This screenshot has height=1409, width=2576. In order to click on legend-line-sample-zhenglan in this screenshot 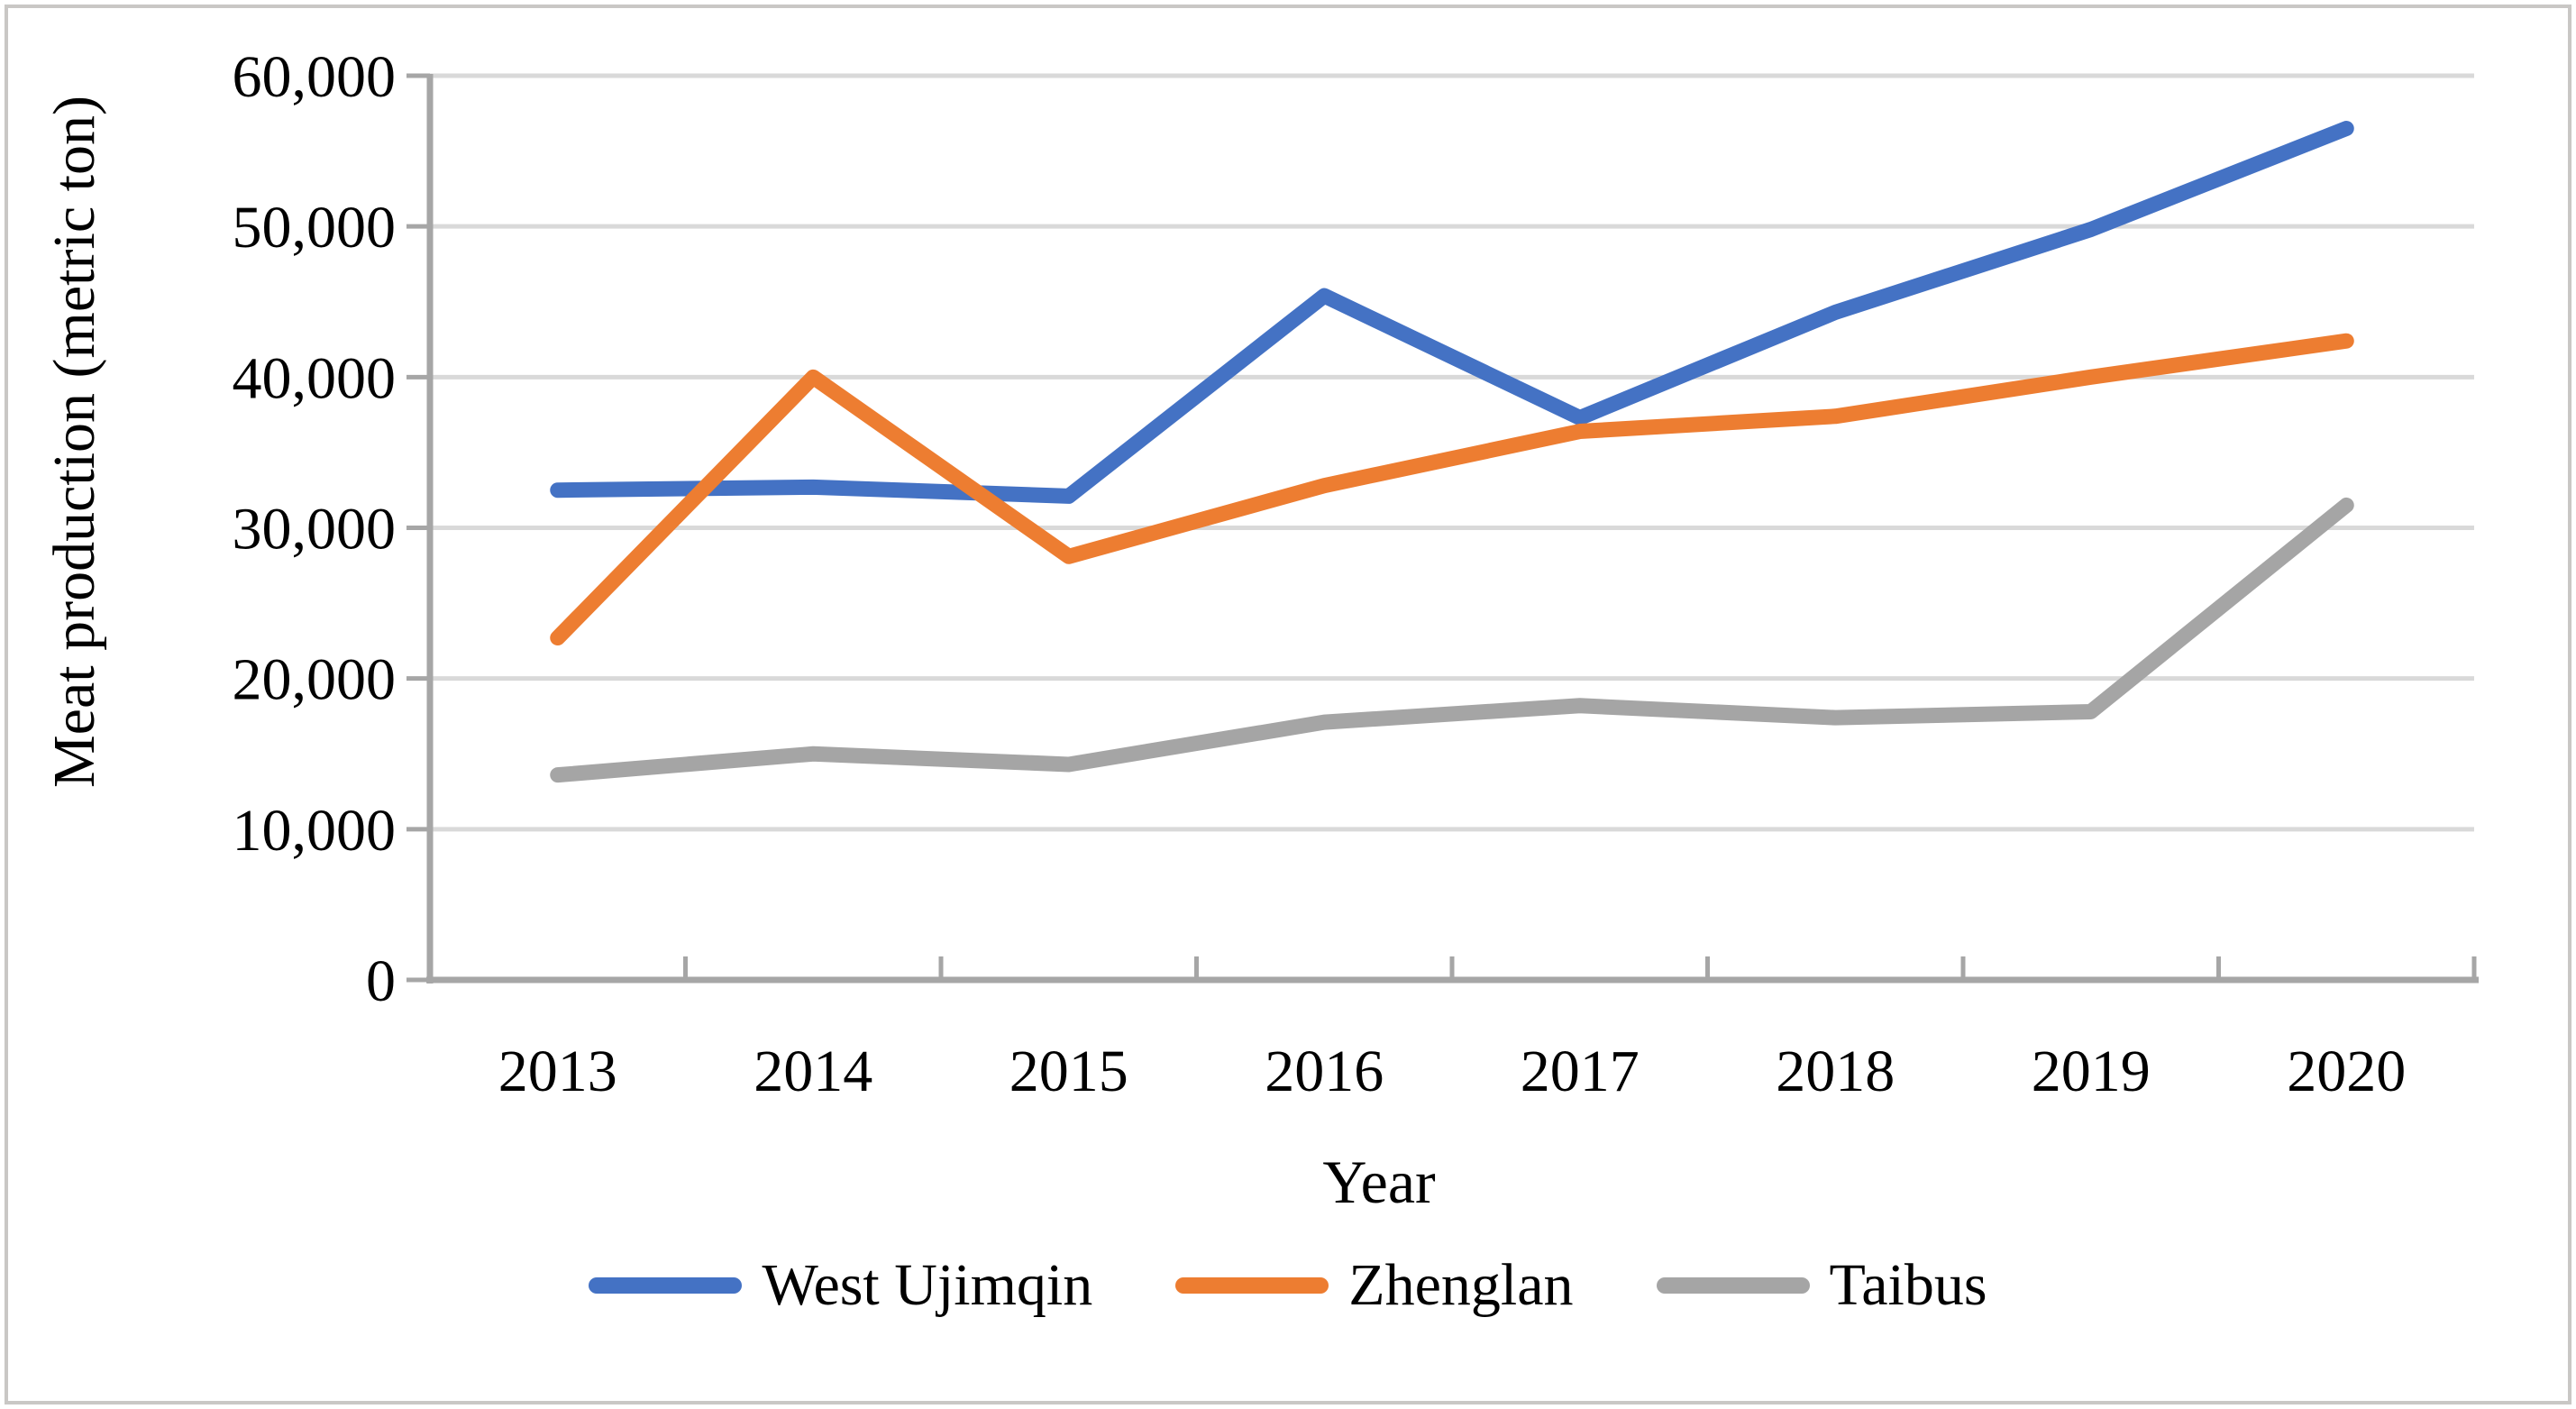, I will do `click(1252, 1285)`.